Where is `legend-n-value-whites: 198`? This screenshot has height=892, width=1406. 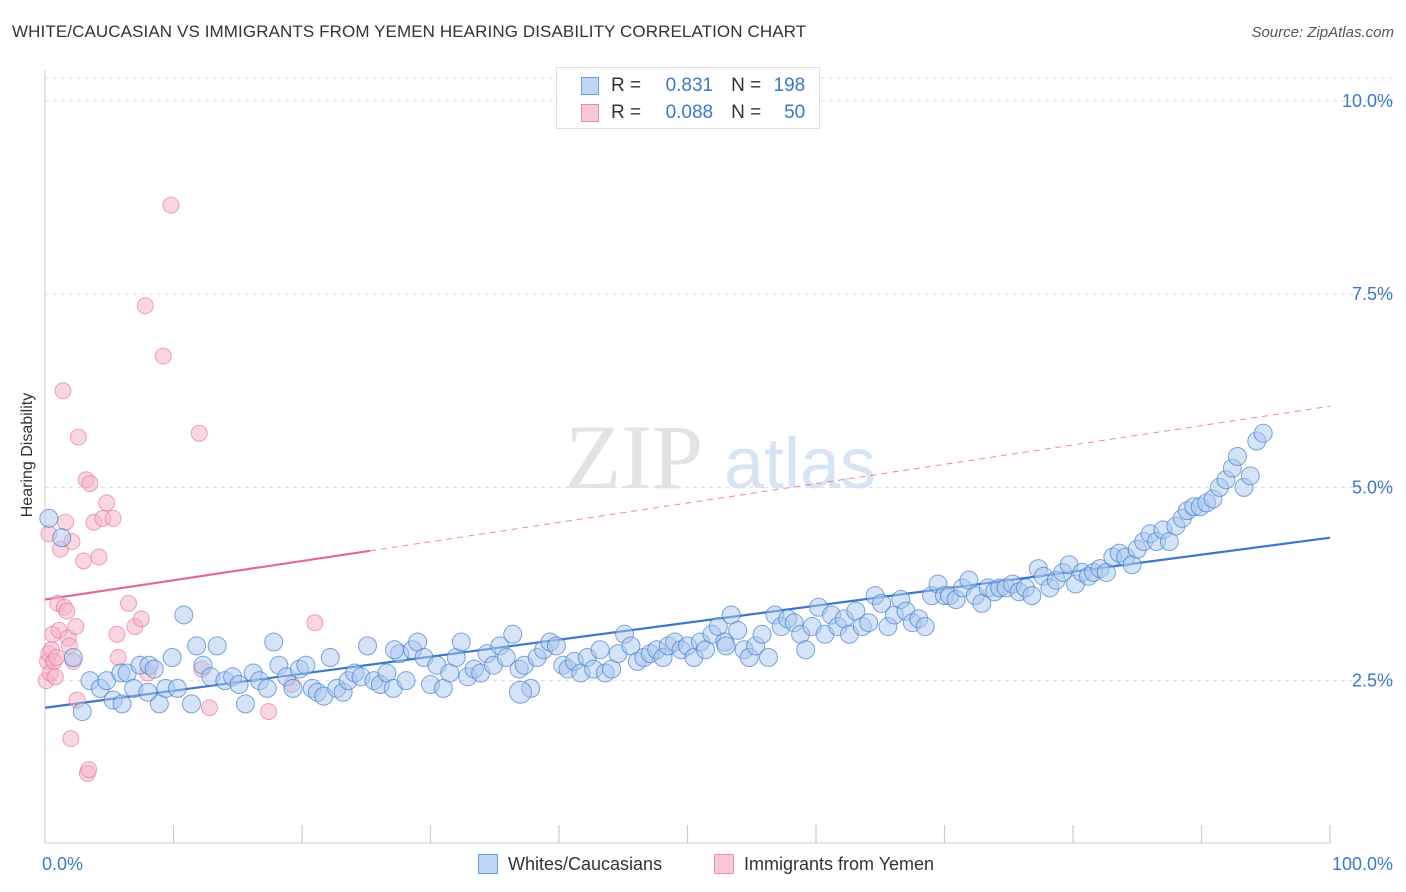
legend-n-value-whites: 198 is located at coordinates (789, 85).